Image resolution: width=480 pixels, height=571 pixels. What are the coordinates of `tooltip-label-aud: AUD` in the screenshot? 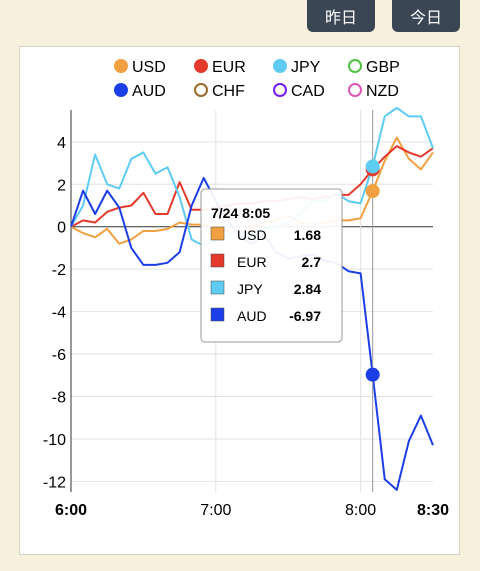 It's located at (252, 316).